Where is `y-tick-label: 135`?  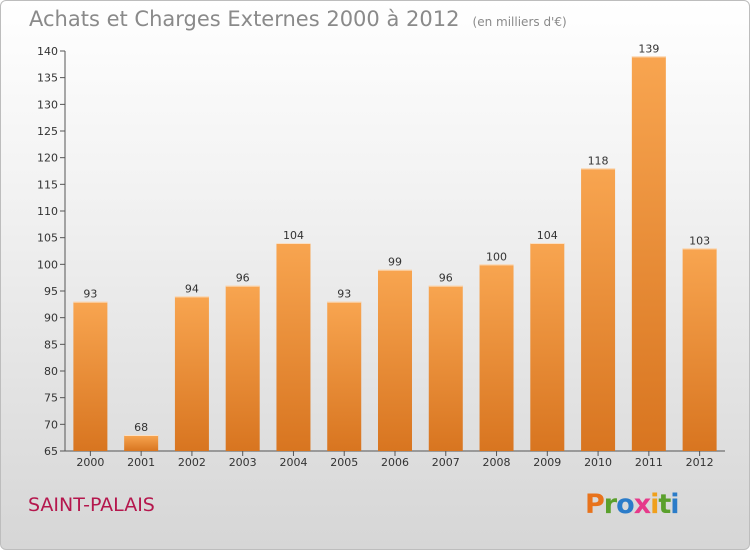
y-tick-label: 135 is located at coordinates (47, 78).